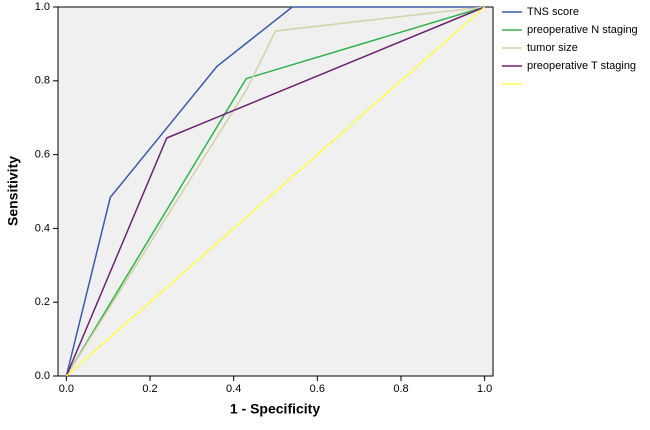 The image size is (650, 430). I want to click on y-tick-label: 0.8, so click(42, 81).